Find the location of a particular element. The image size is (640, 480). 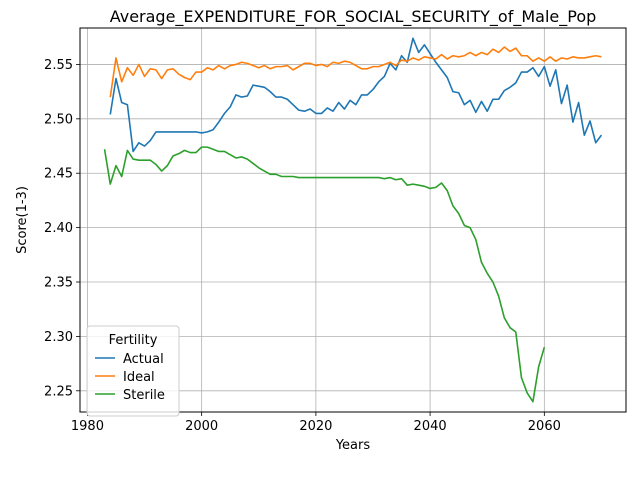

x-axis-ticks: 1980 2000 2020 2040 2060 is located at coordinates (316, 423).